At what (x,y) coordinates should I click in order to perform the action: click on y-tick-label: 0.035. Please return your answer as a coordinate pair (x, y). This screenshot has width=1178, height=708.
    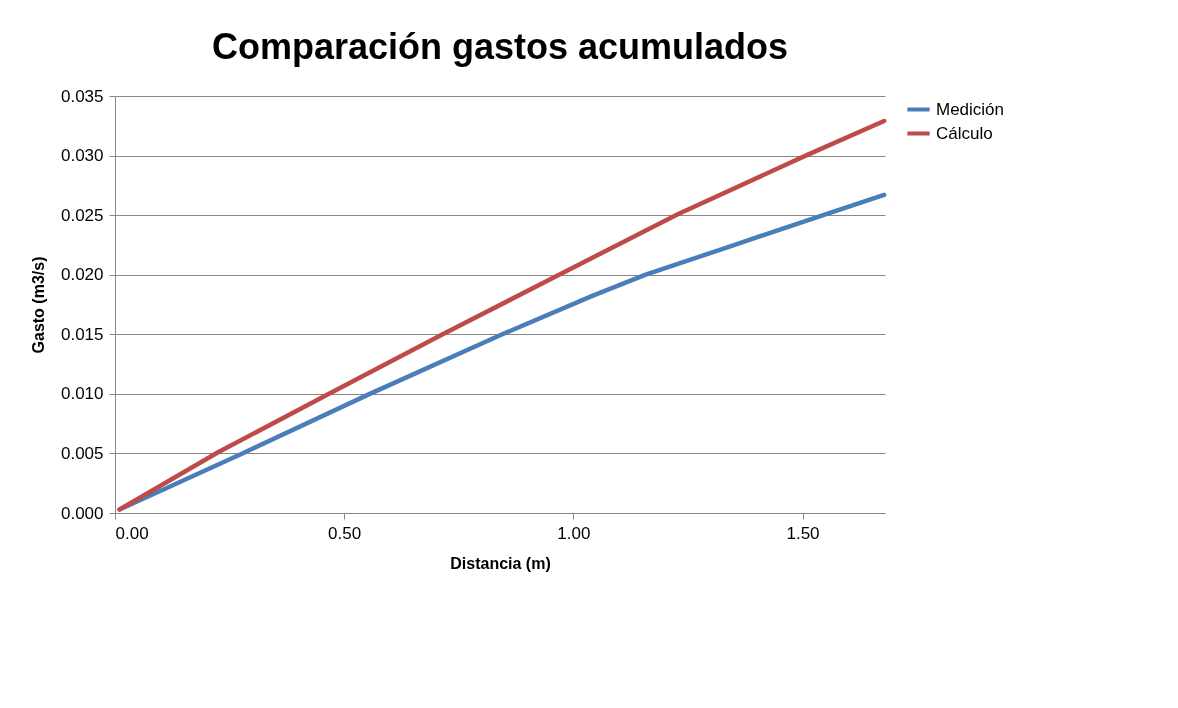
    Looking at the image, I should click on (82, 96).